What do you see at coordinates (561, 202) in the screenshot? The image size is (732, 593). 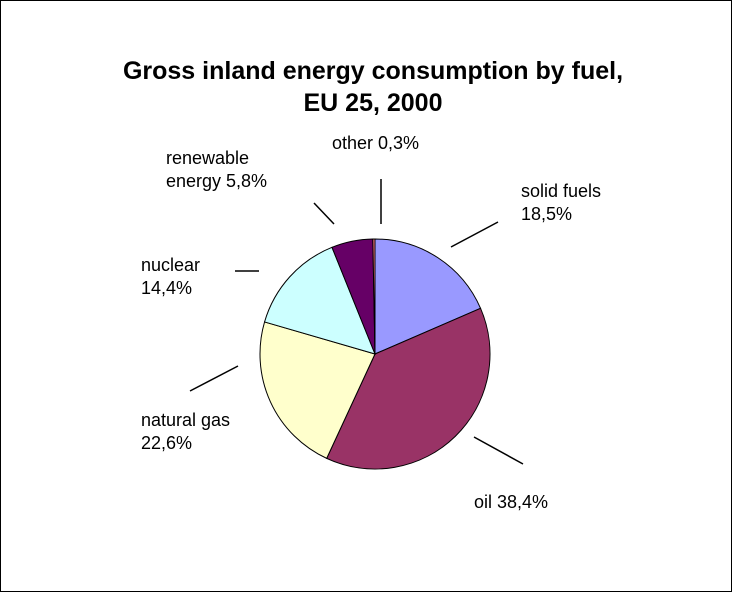 I see `slice-label-solid-fuels: solid fuels 18,5%` at bounding box center [561, 202].